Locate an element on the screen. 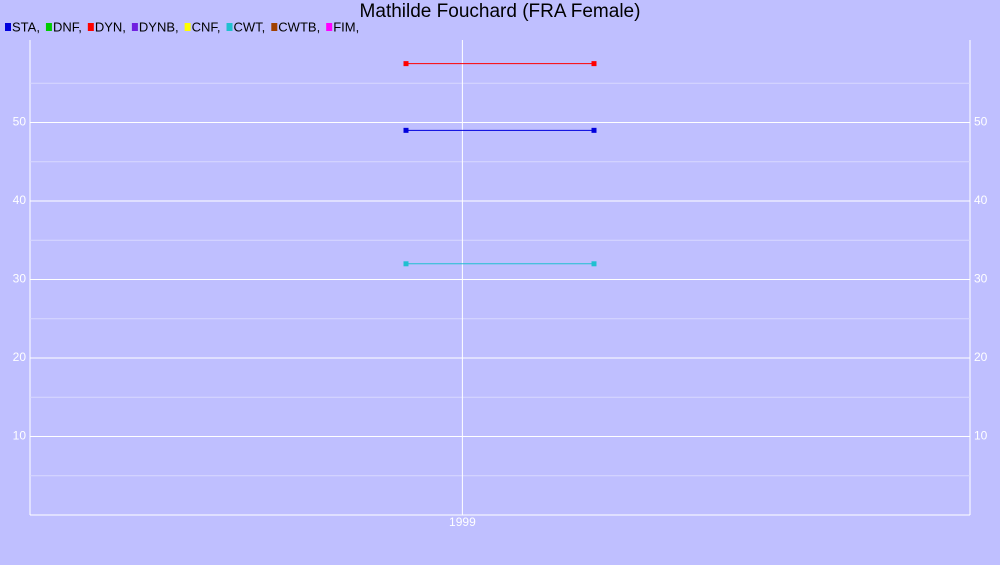  chart-title: Mathilde Fouchard (FRA Female) is located at coordinates (500, 11).